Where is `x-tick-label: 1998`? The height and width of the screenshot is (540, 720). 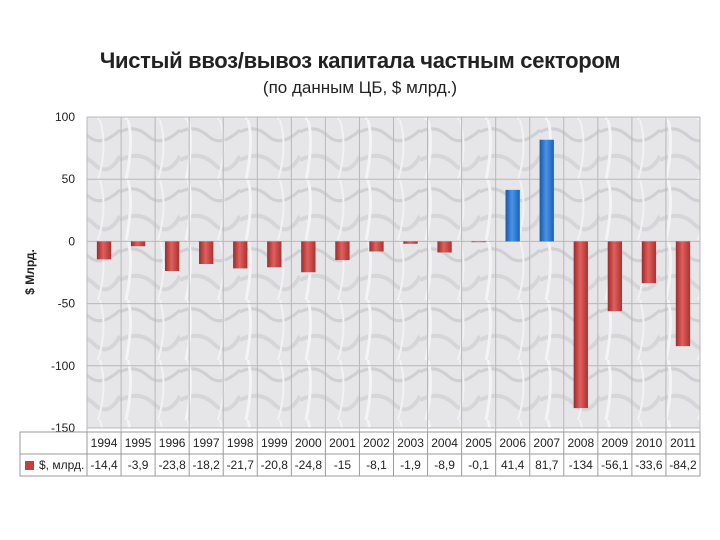 x-tick-label: 1998 is located at coordinates (240, 443).